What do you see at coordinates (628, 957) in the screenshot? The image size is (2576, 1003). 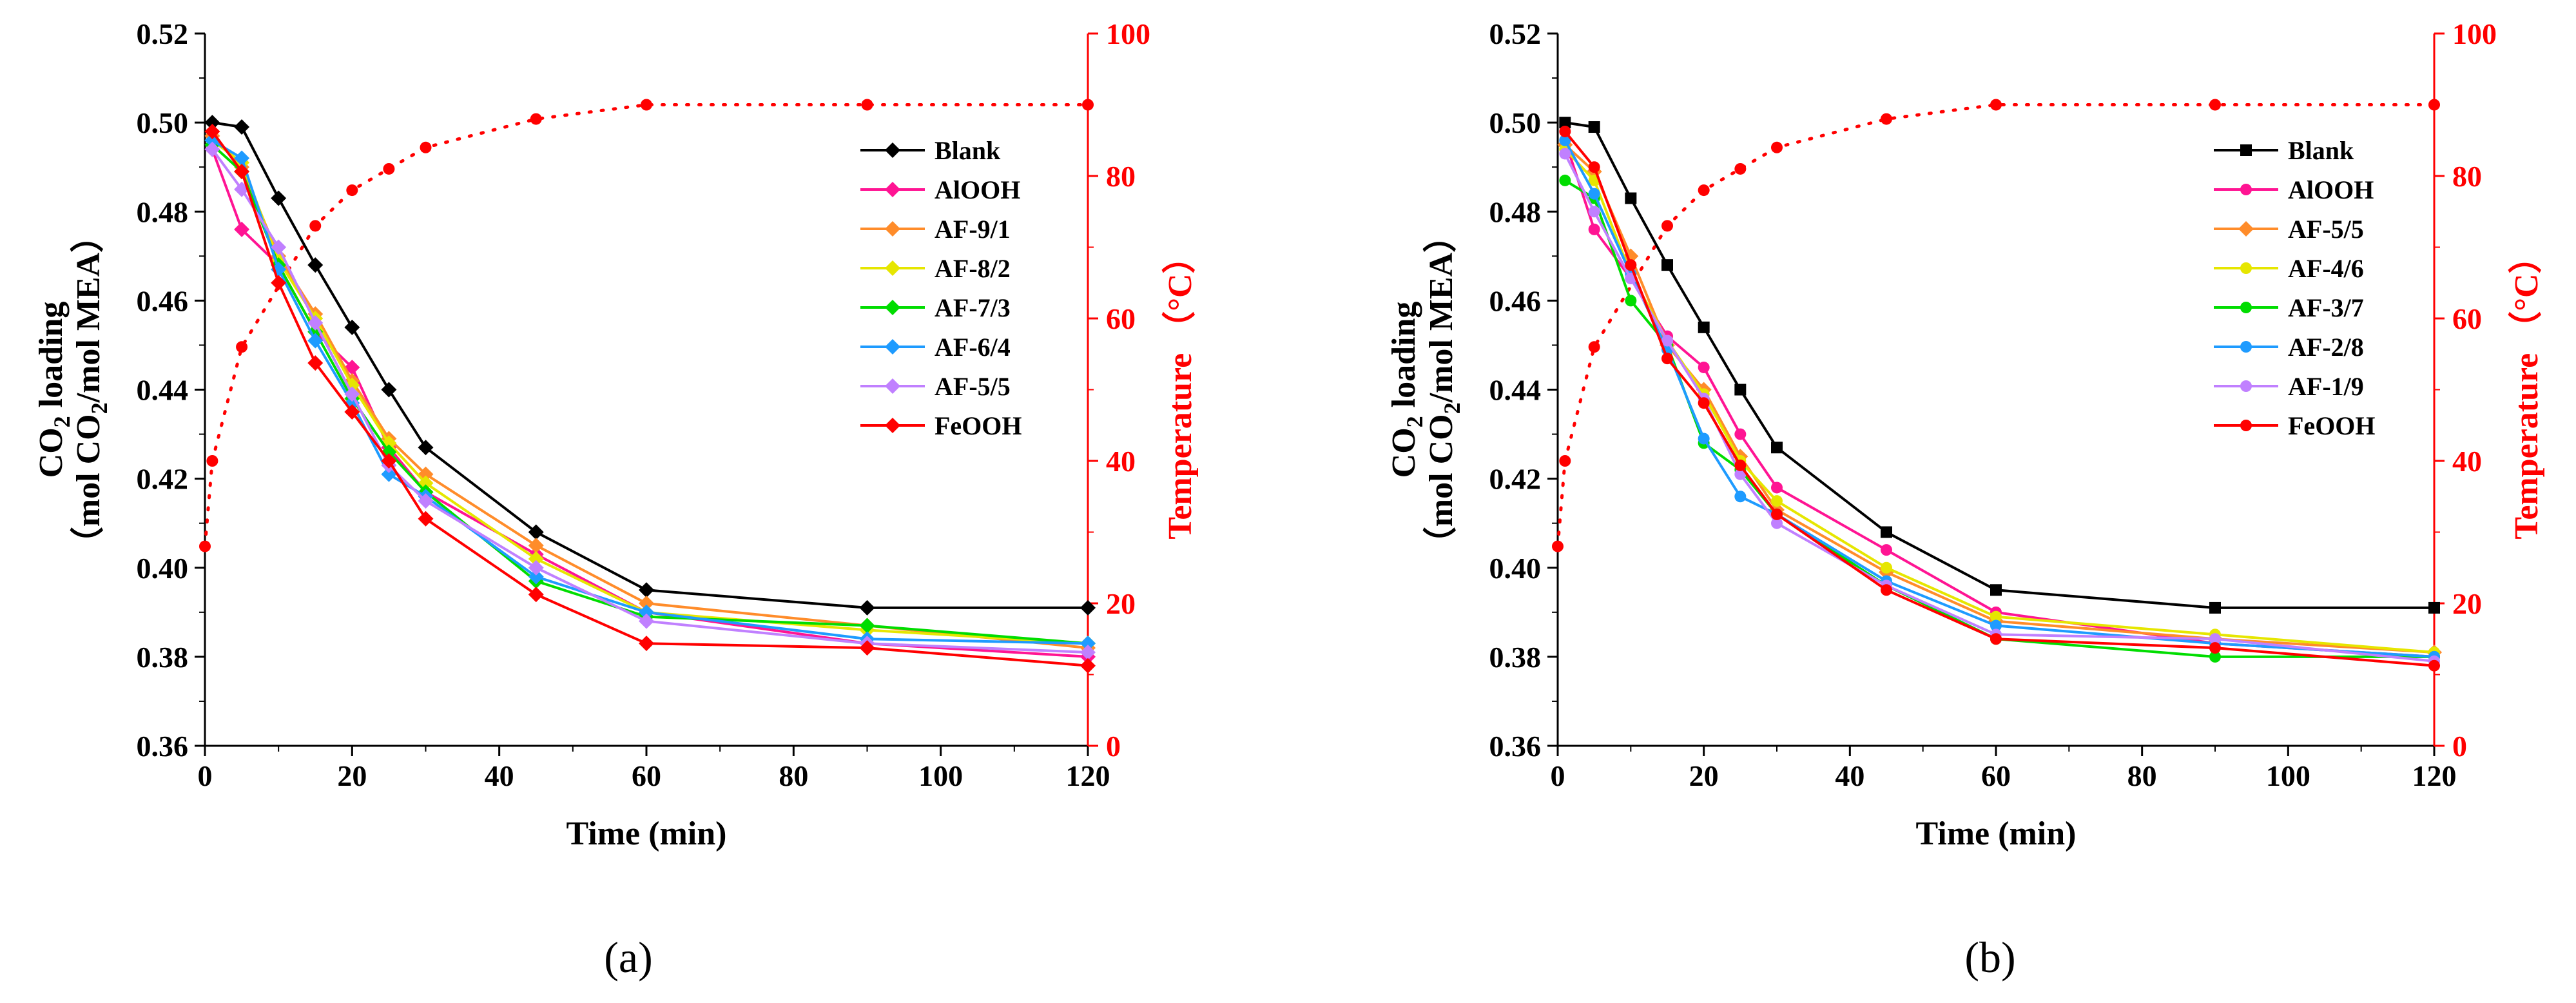 I see `panel-label: (a)` at bounding box center [628, 957].